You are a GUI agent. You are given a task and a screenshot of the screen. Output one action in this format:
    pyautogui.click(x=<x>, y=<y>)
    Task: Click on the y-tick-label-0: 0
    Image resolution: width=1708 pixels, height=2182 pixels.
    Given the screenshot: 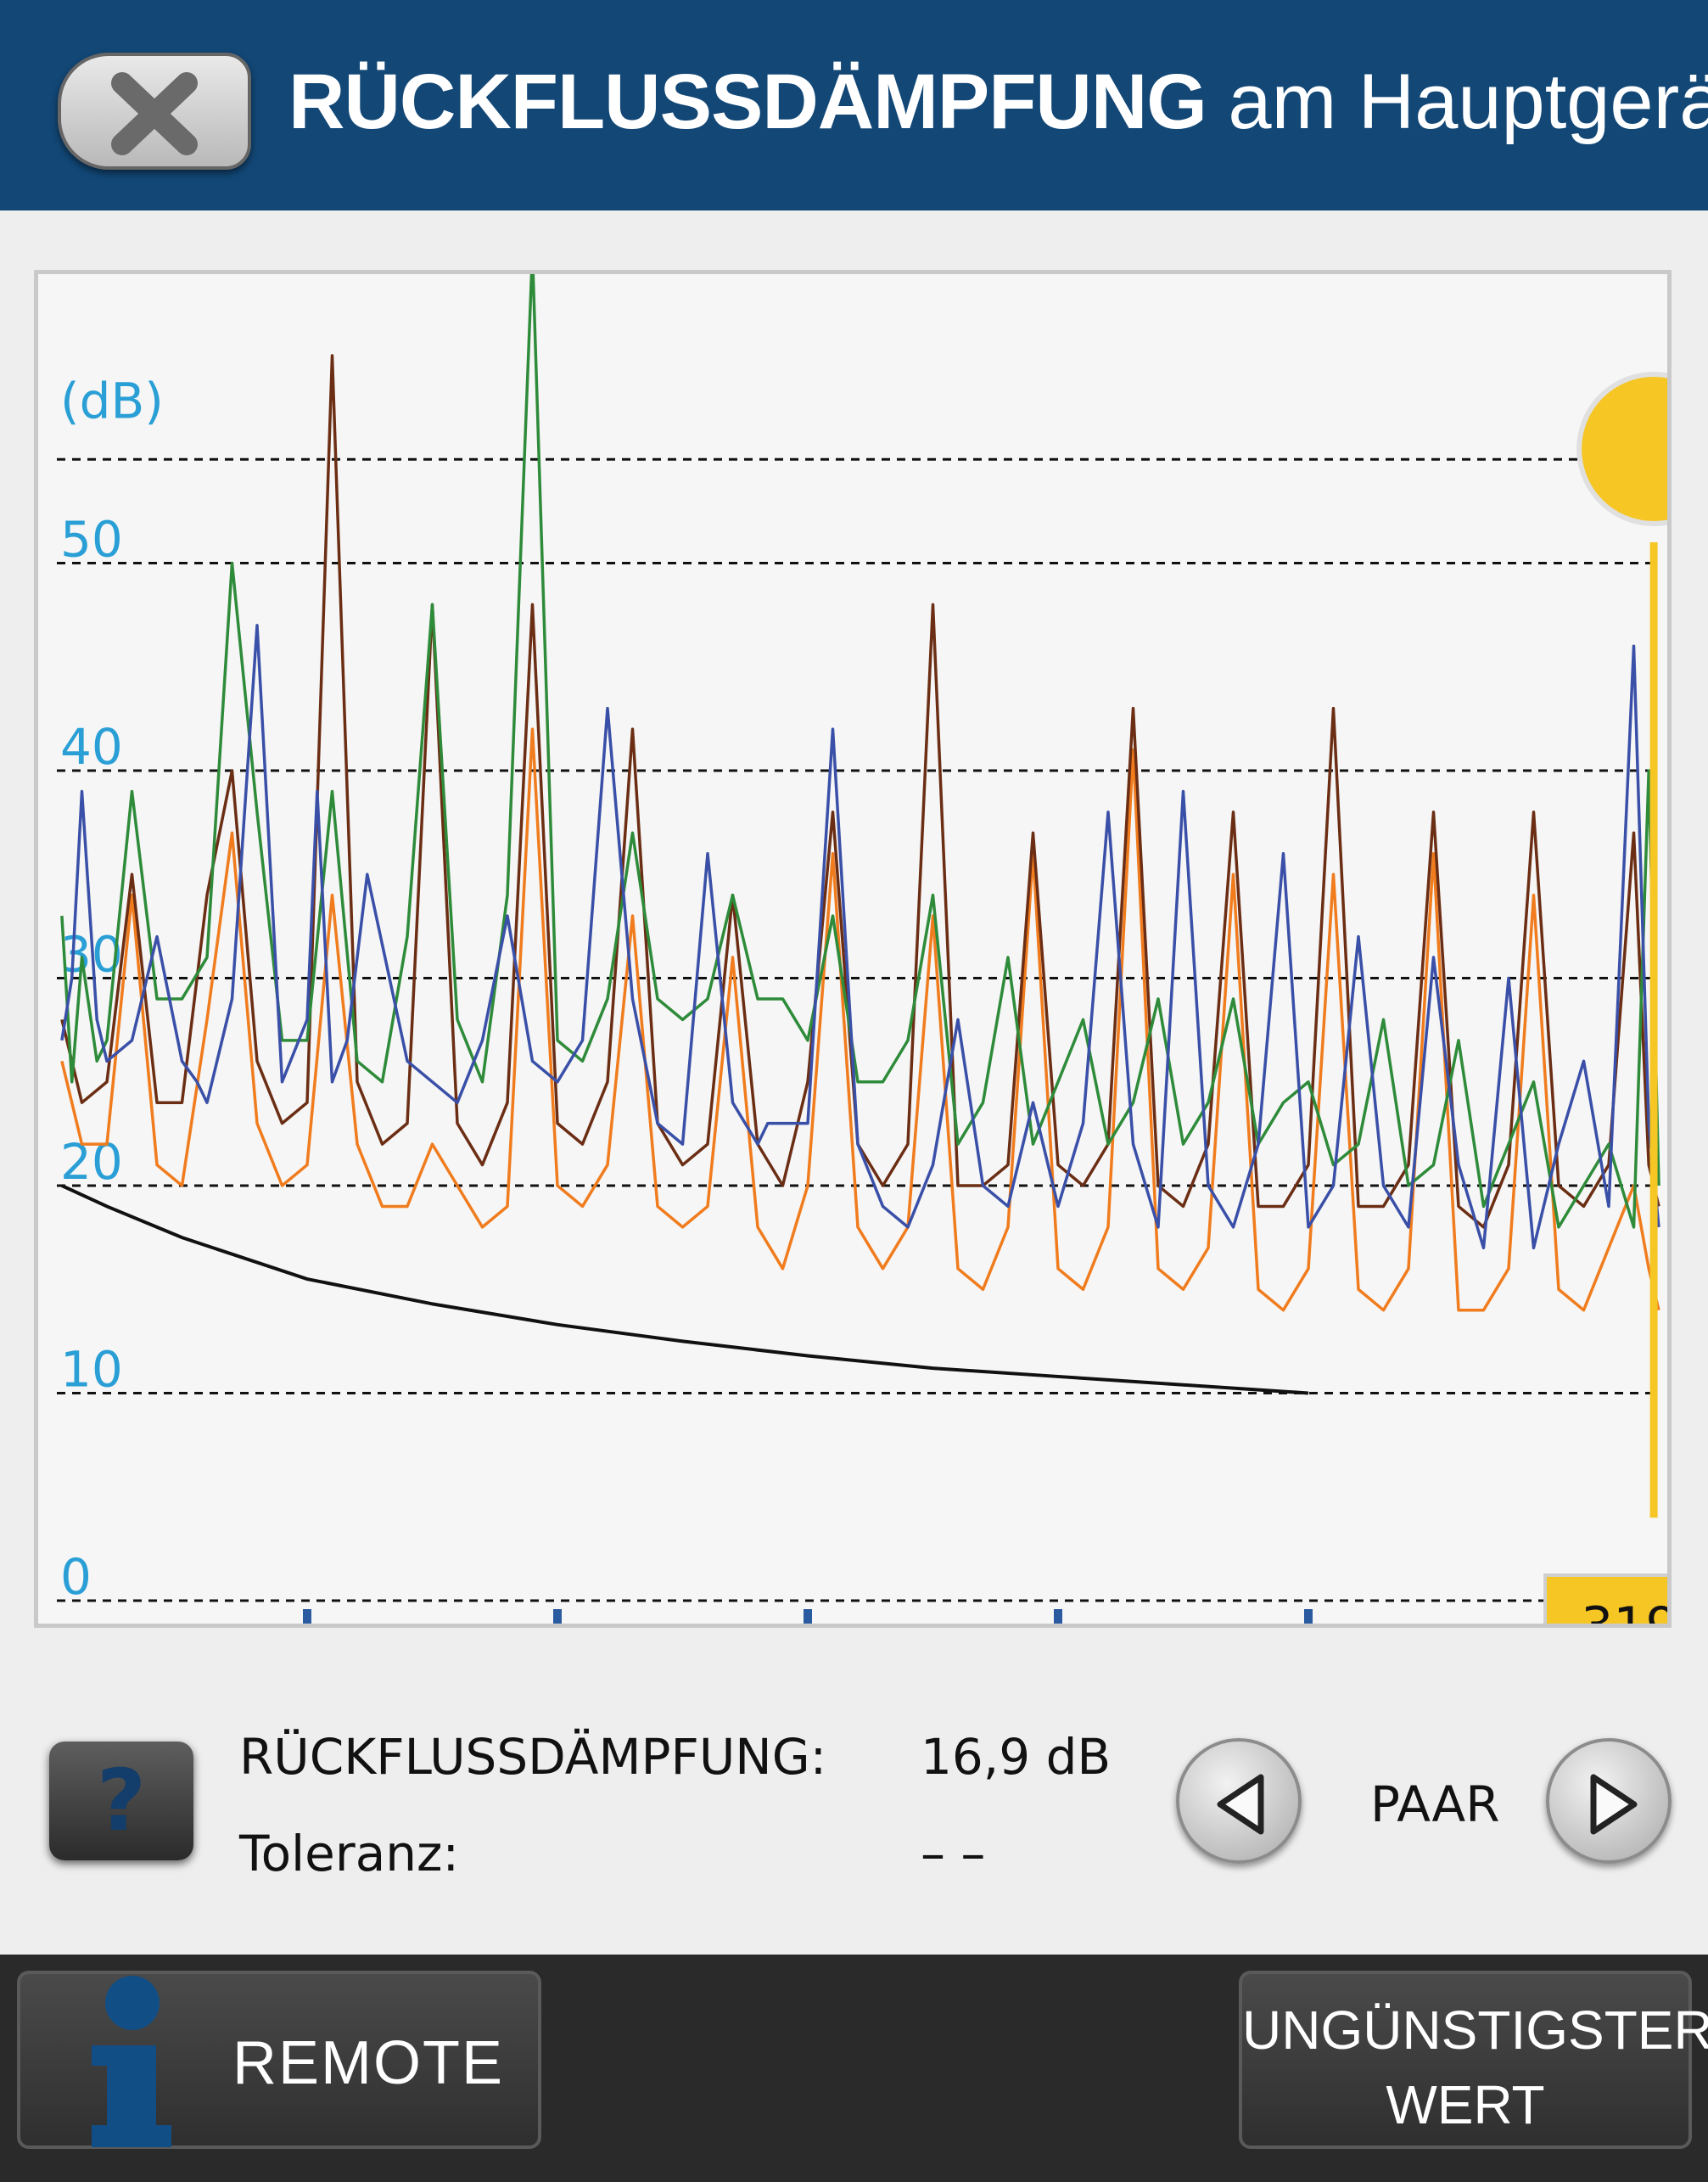 What is the action you would take?
    pyautogui.click(x=76, y=1577)
    